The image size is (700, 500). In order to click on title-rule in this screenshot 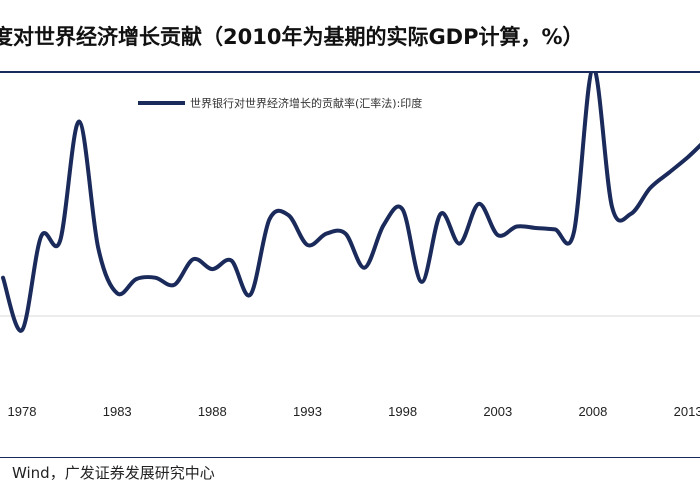, I will do `click(350, 72)`.